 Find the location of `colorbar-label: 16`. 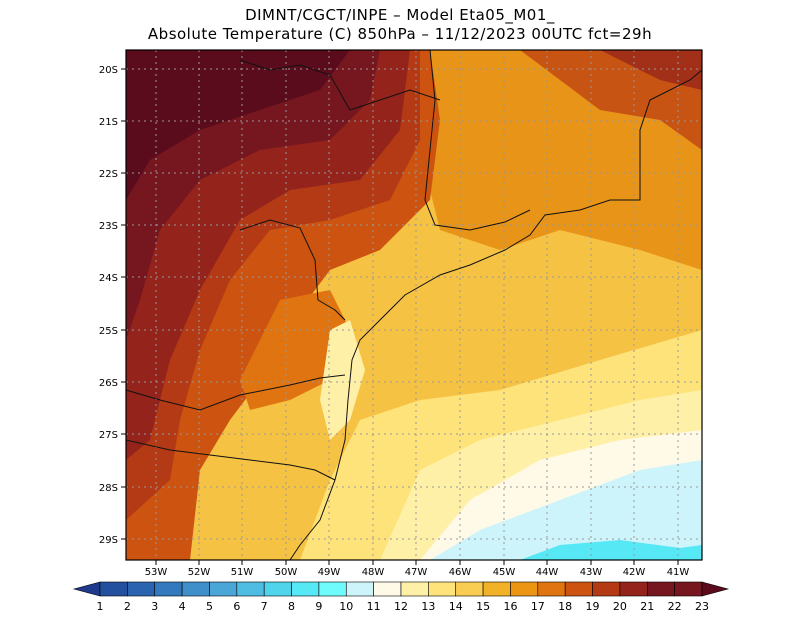

colorbar-label: 16 is located at coordinates (510, 606).